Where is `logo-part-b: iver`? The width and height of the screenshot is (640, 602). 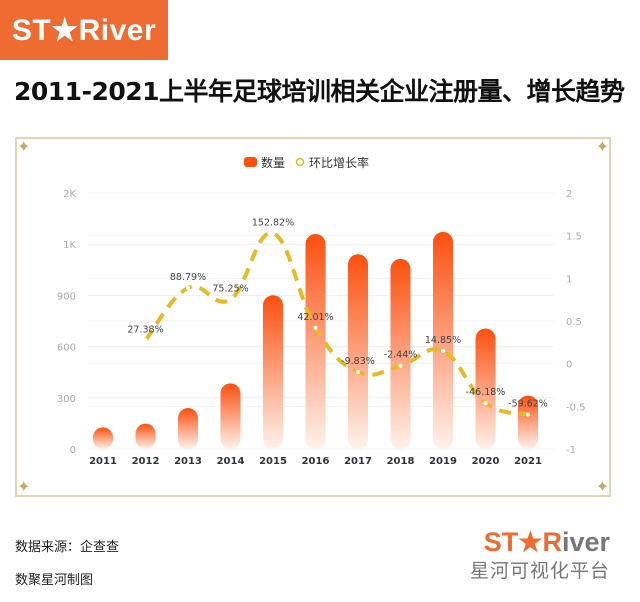
logo-part-b: iver is located at coordinates (585, 542).